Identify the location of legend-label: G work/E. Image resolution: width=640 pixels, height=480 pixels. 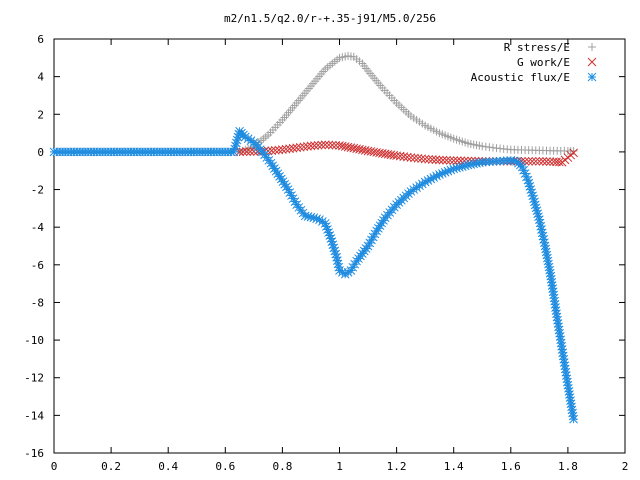
(543, 62).